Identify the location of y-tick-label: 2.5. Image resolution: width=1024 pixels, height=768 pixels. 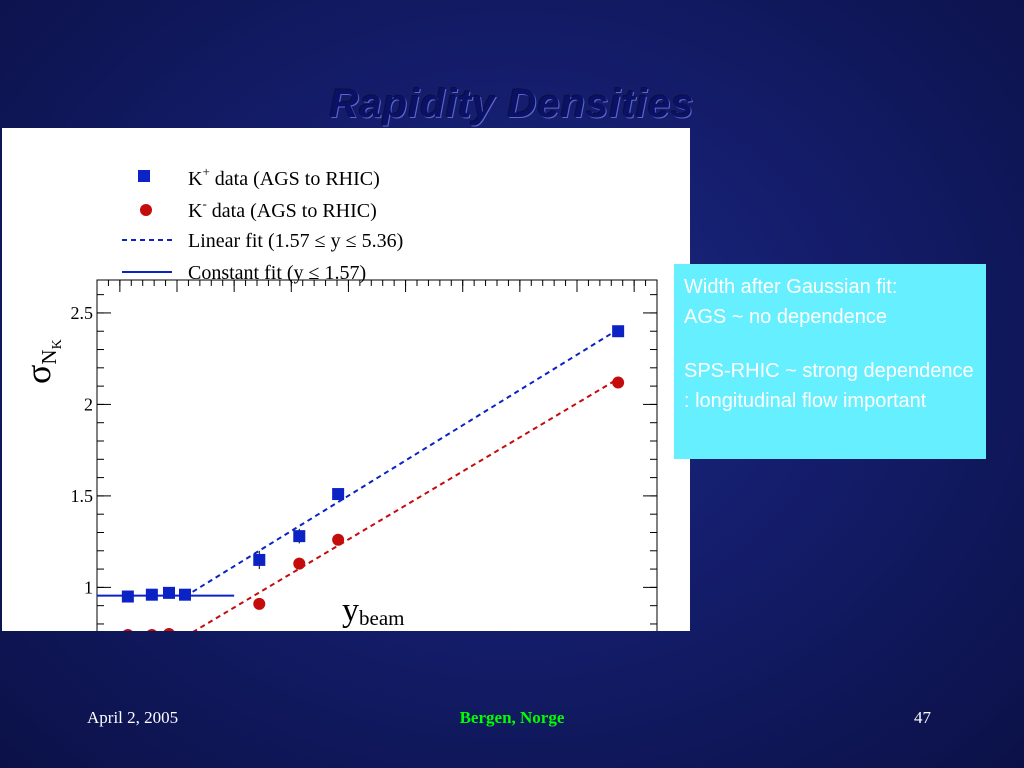
(82, 313).